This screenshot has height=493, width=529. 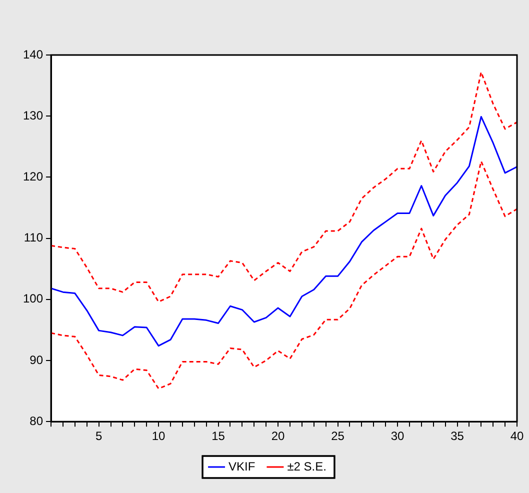 I want to click on y-tick-label: 120, so click(x=33, y=177).